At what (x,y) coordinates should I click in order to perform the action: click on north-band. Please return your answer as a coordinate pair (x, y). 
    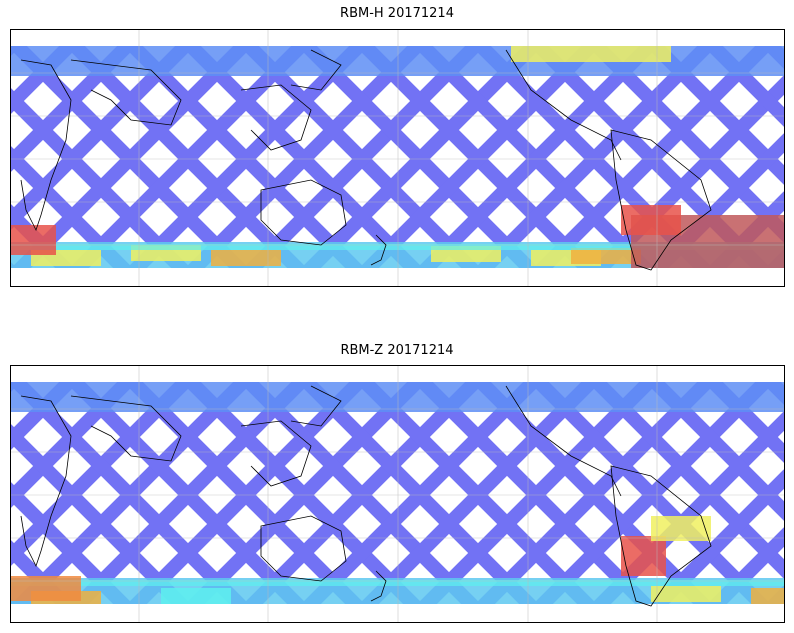
    Looking at the image, I should click on (397, 397).